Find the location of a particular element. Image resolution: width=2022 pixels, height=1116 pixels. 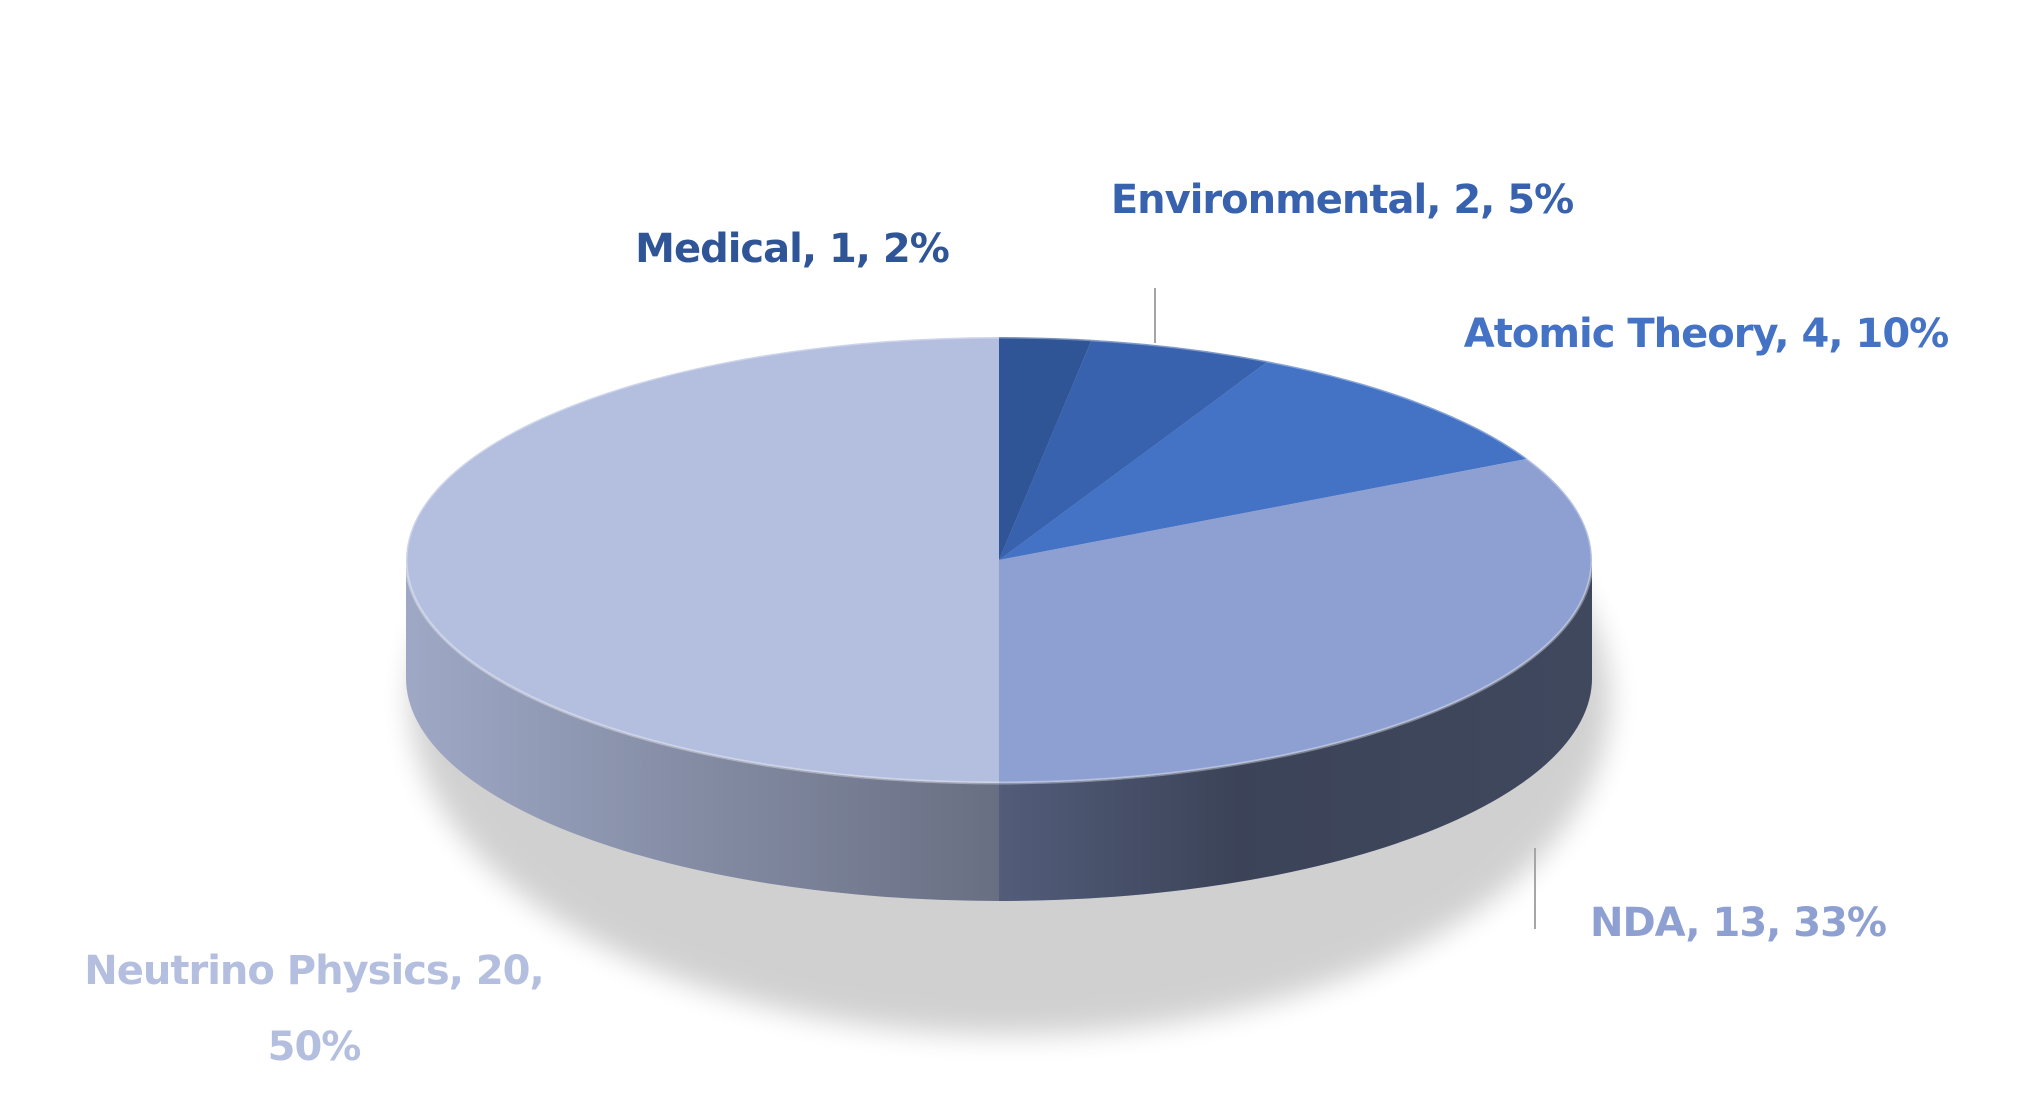

data-label: Atomic Theory, 4, 10% is located at coordinates (1706, 334).